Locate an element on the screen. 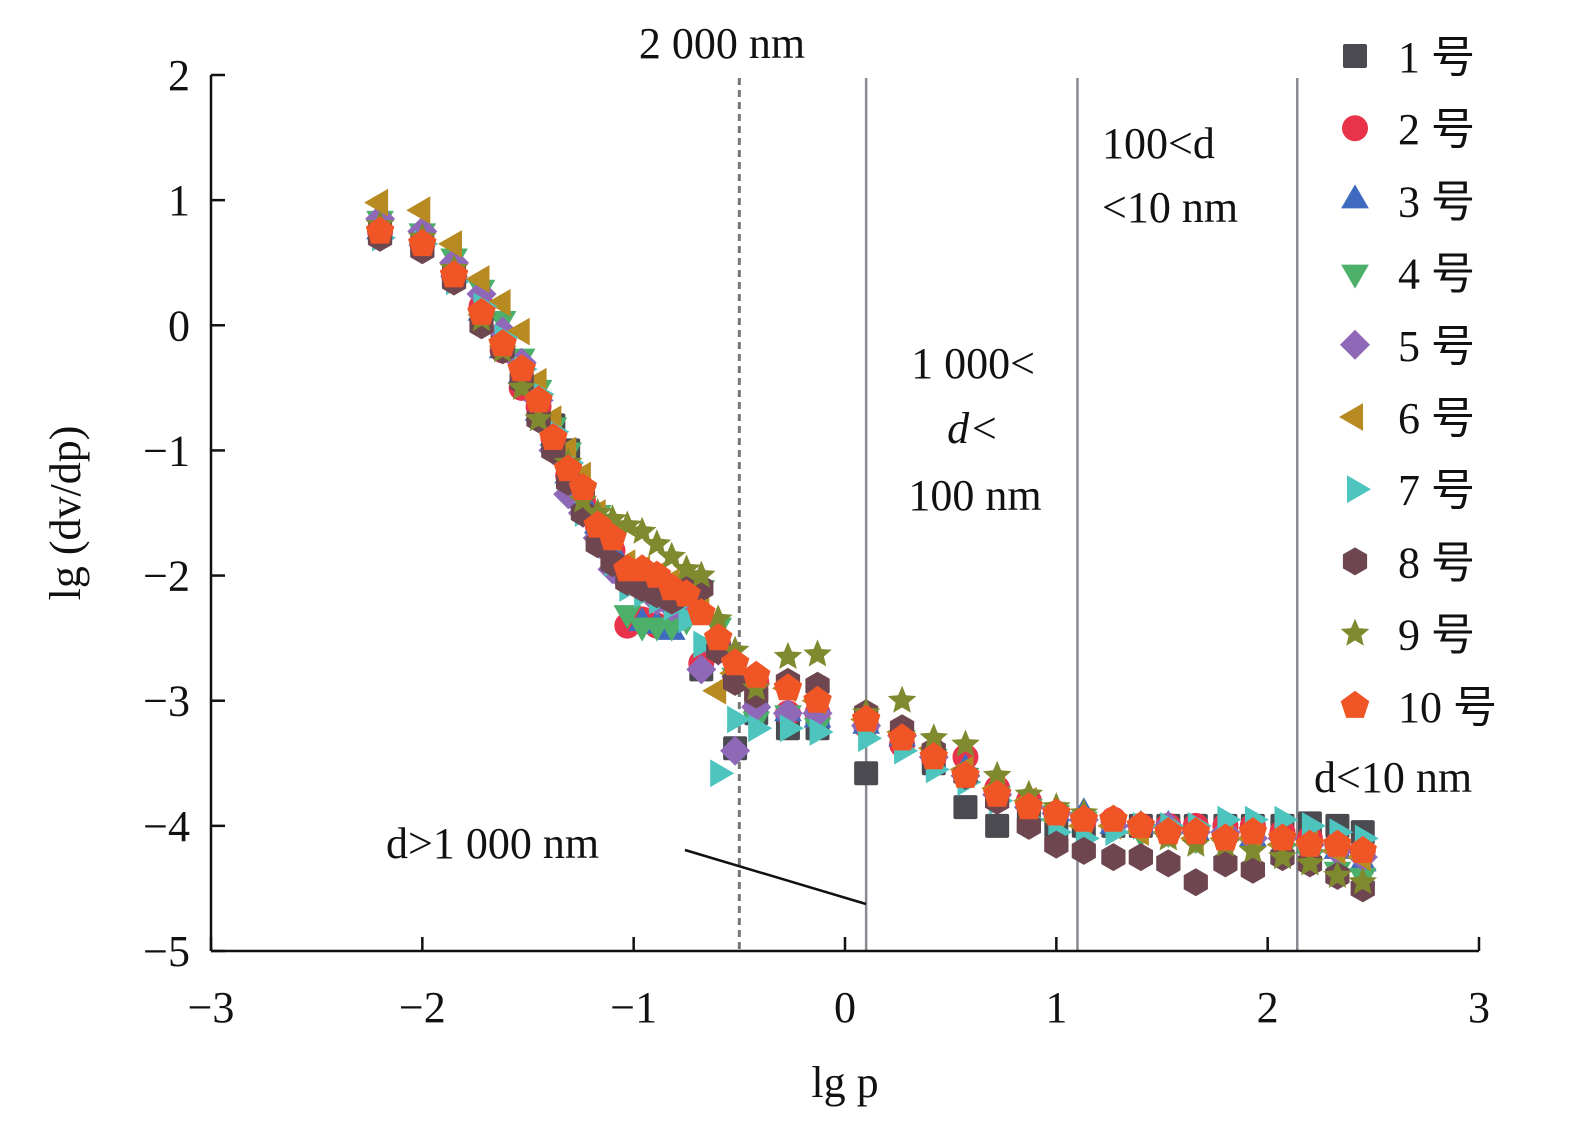  legend-item: 6 号 is located at coordinates (1407, 418).